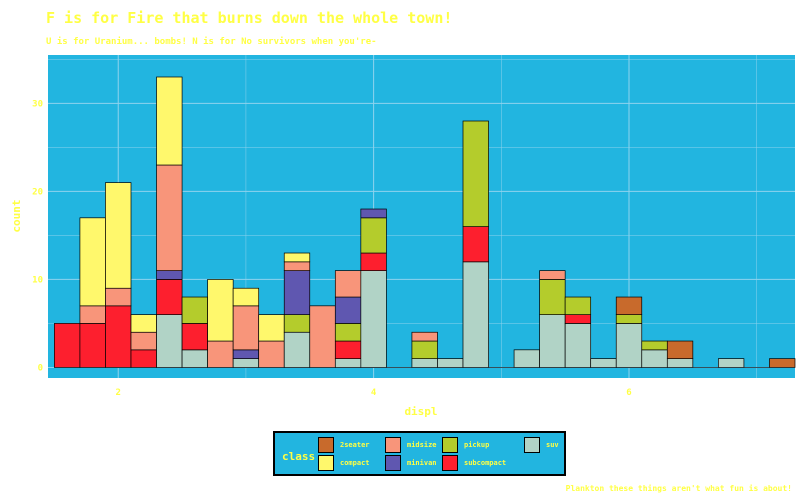 The width and height of the screenshot is (800, 500). I want to click on bar-pickup-2.6, so click(194, 310).